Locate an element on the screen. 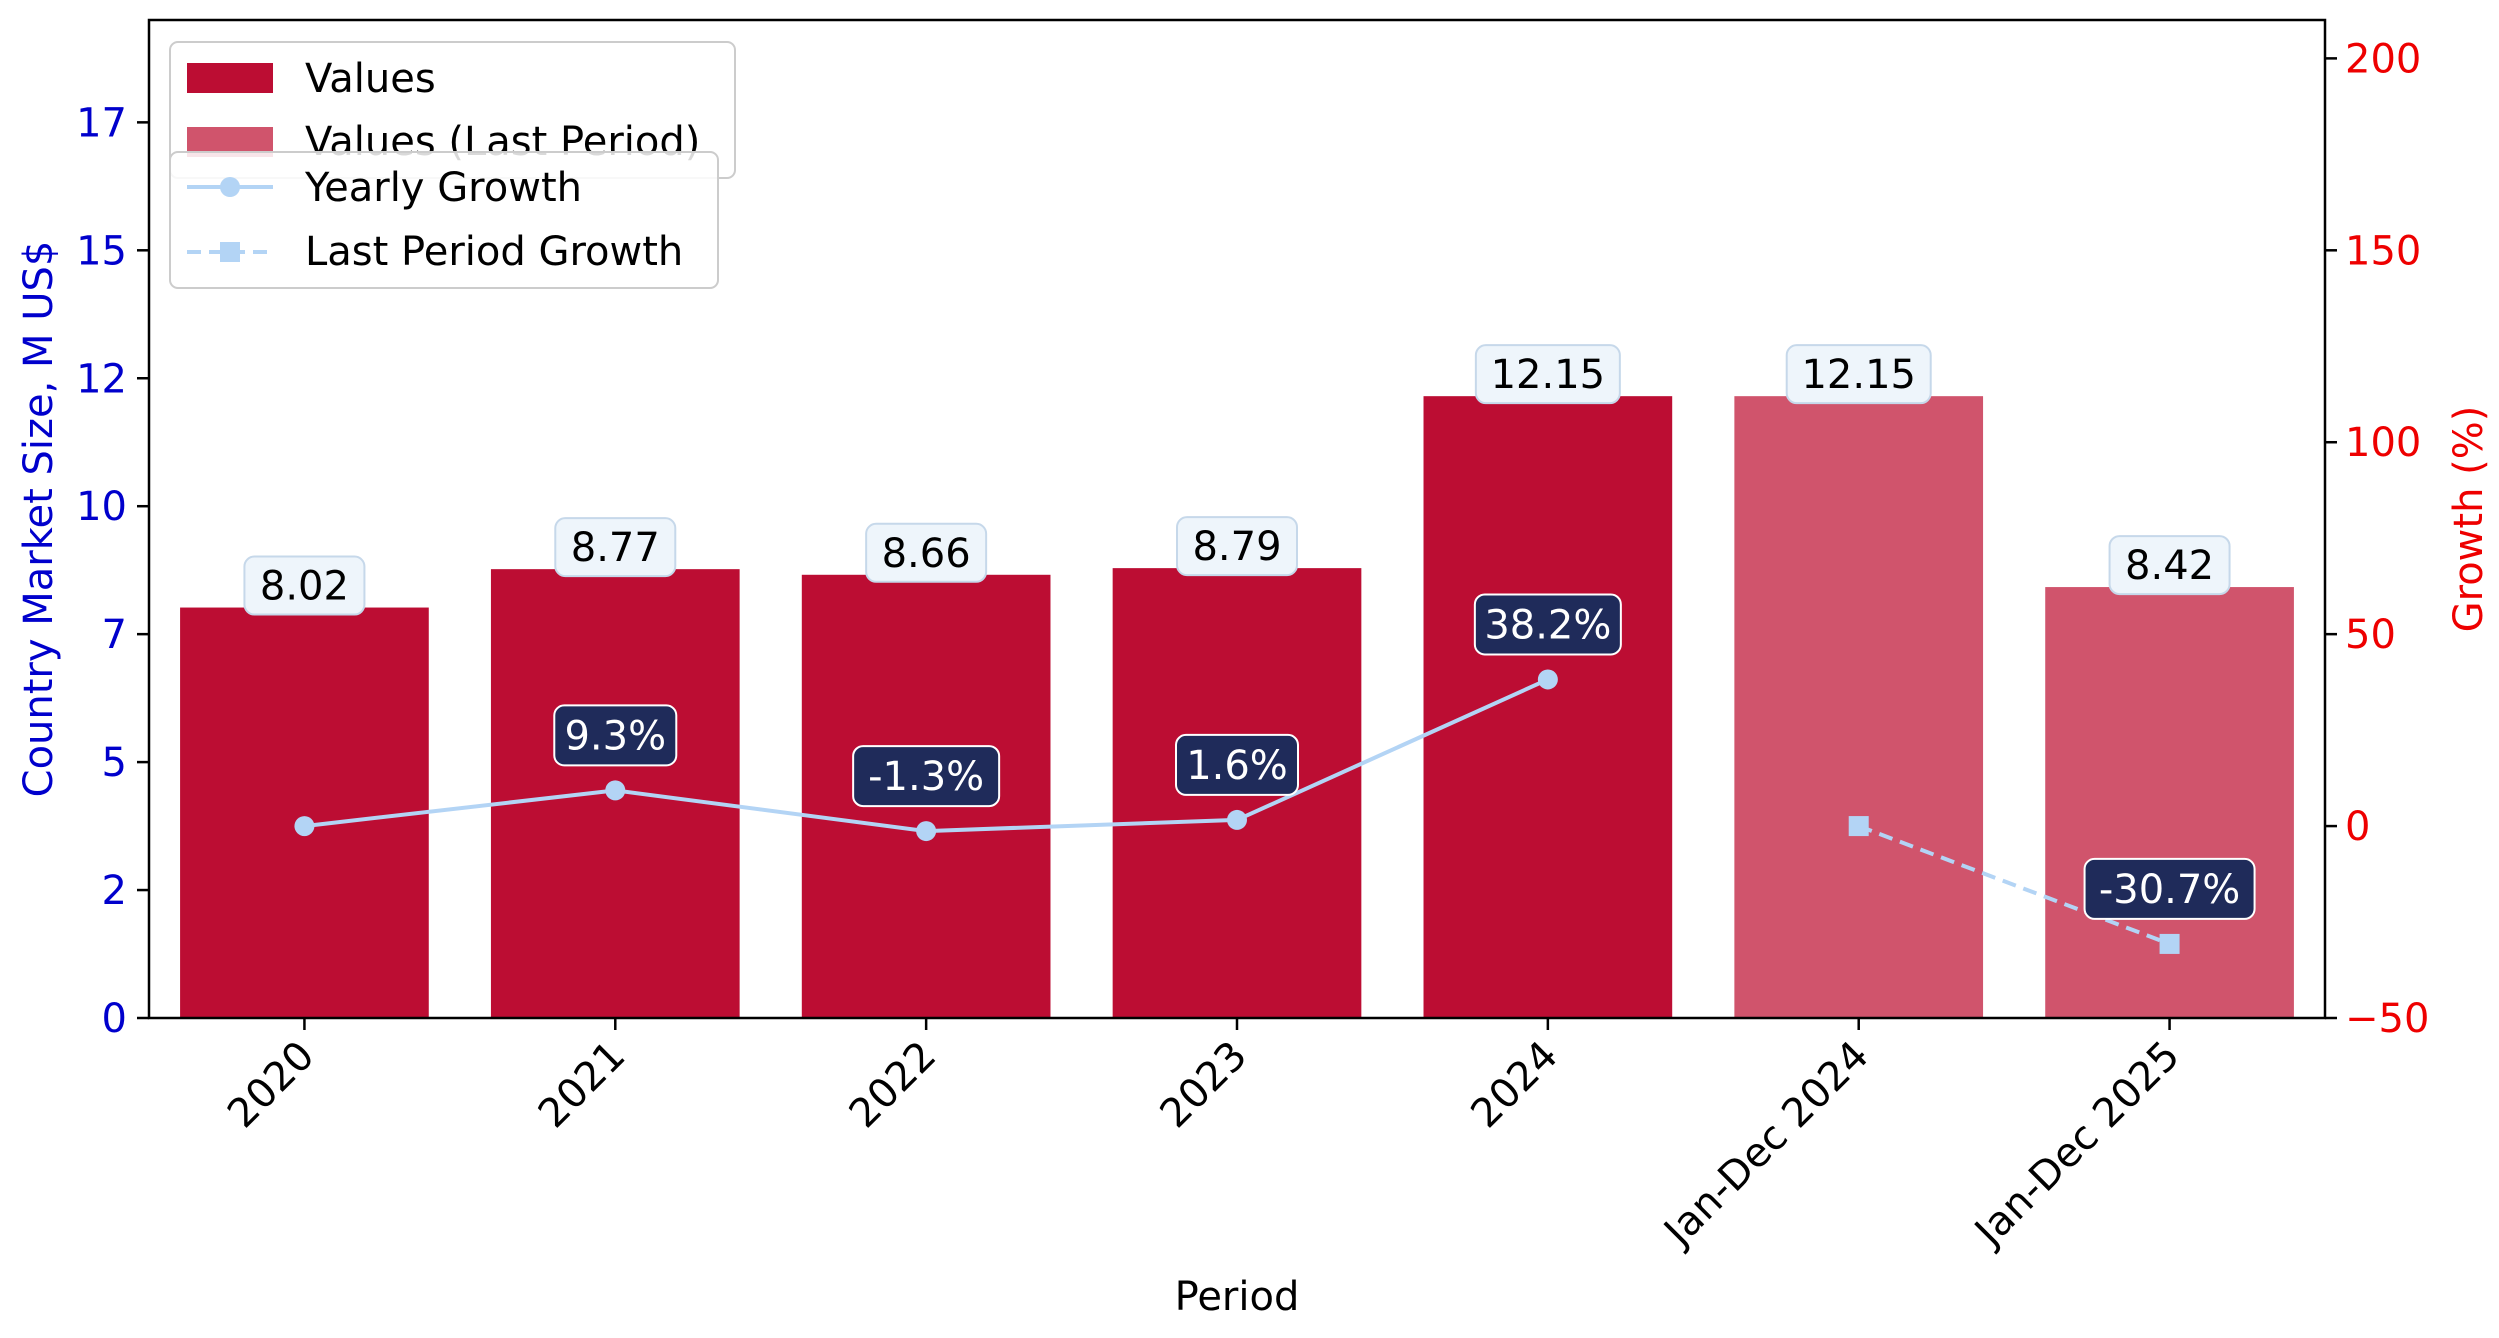  legend-marker-last-period-growth is located at coordinates (230, 252).